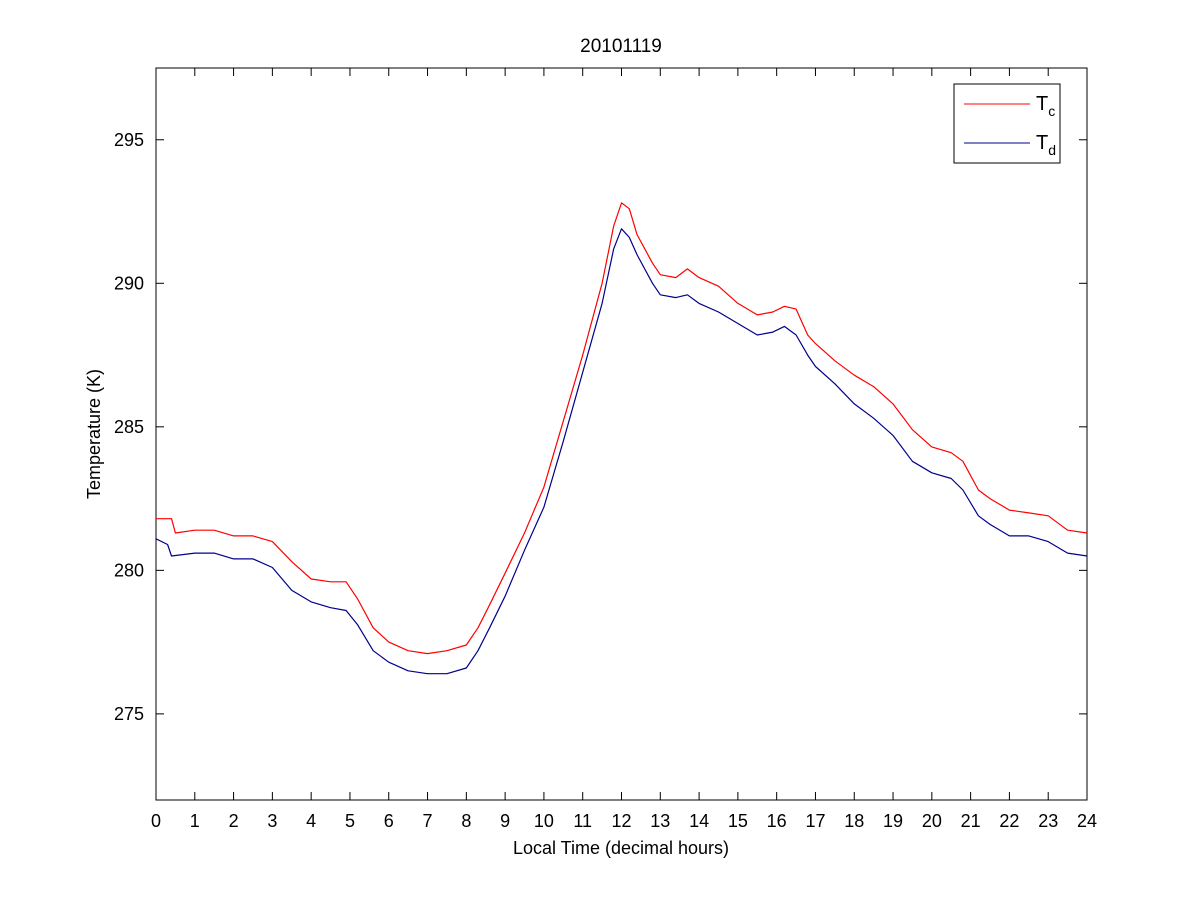 The width and height of the screenshot is (1201, 900). I want to click on legend-label-td: Td, so click(1046, 145).